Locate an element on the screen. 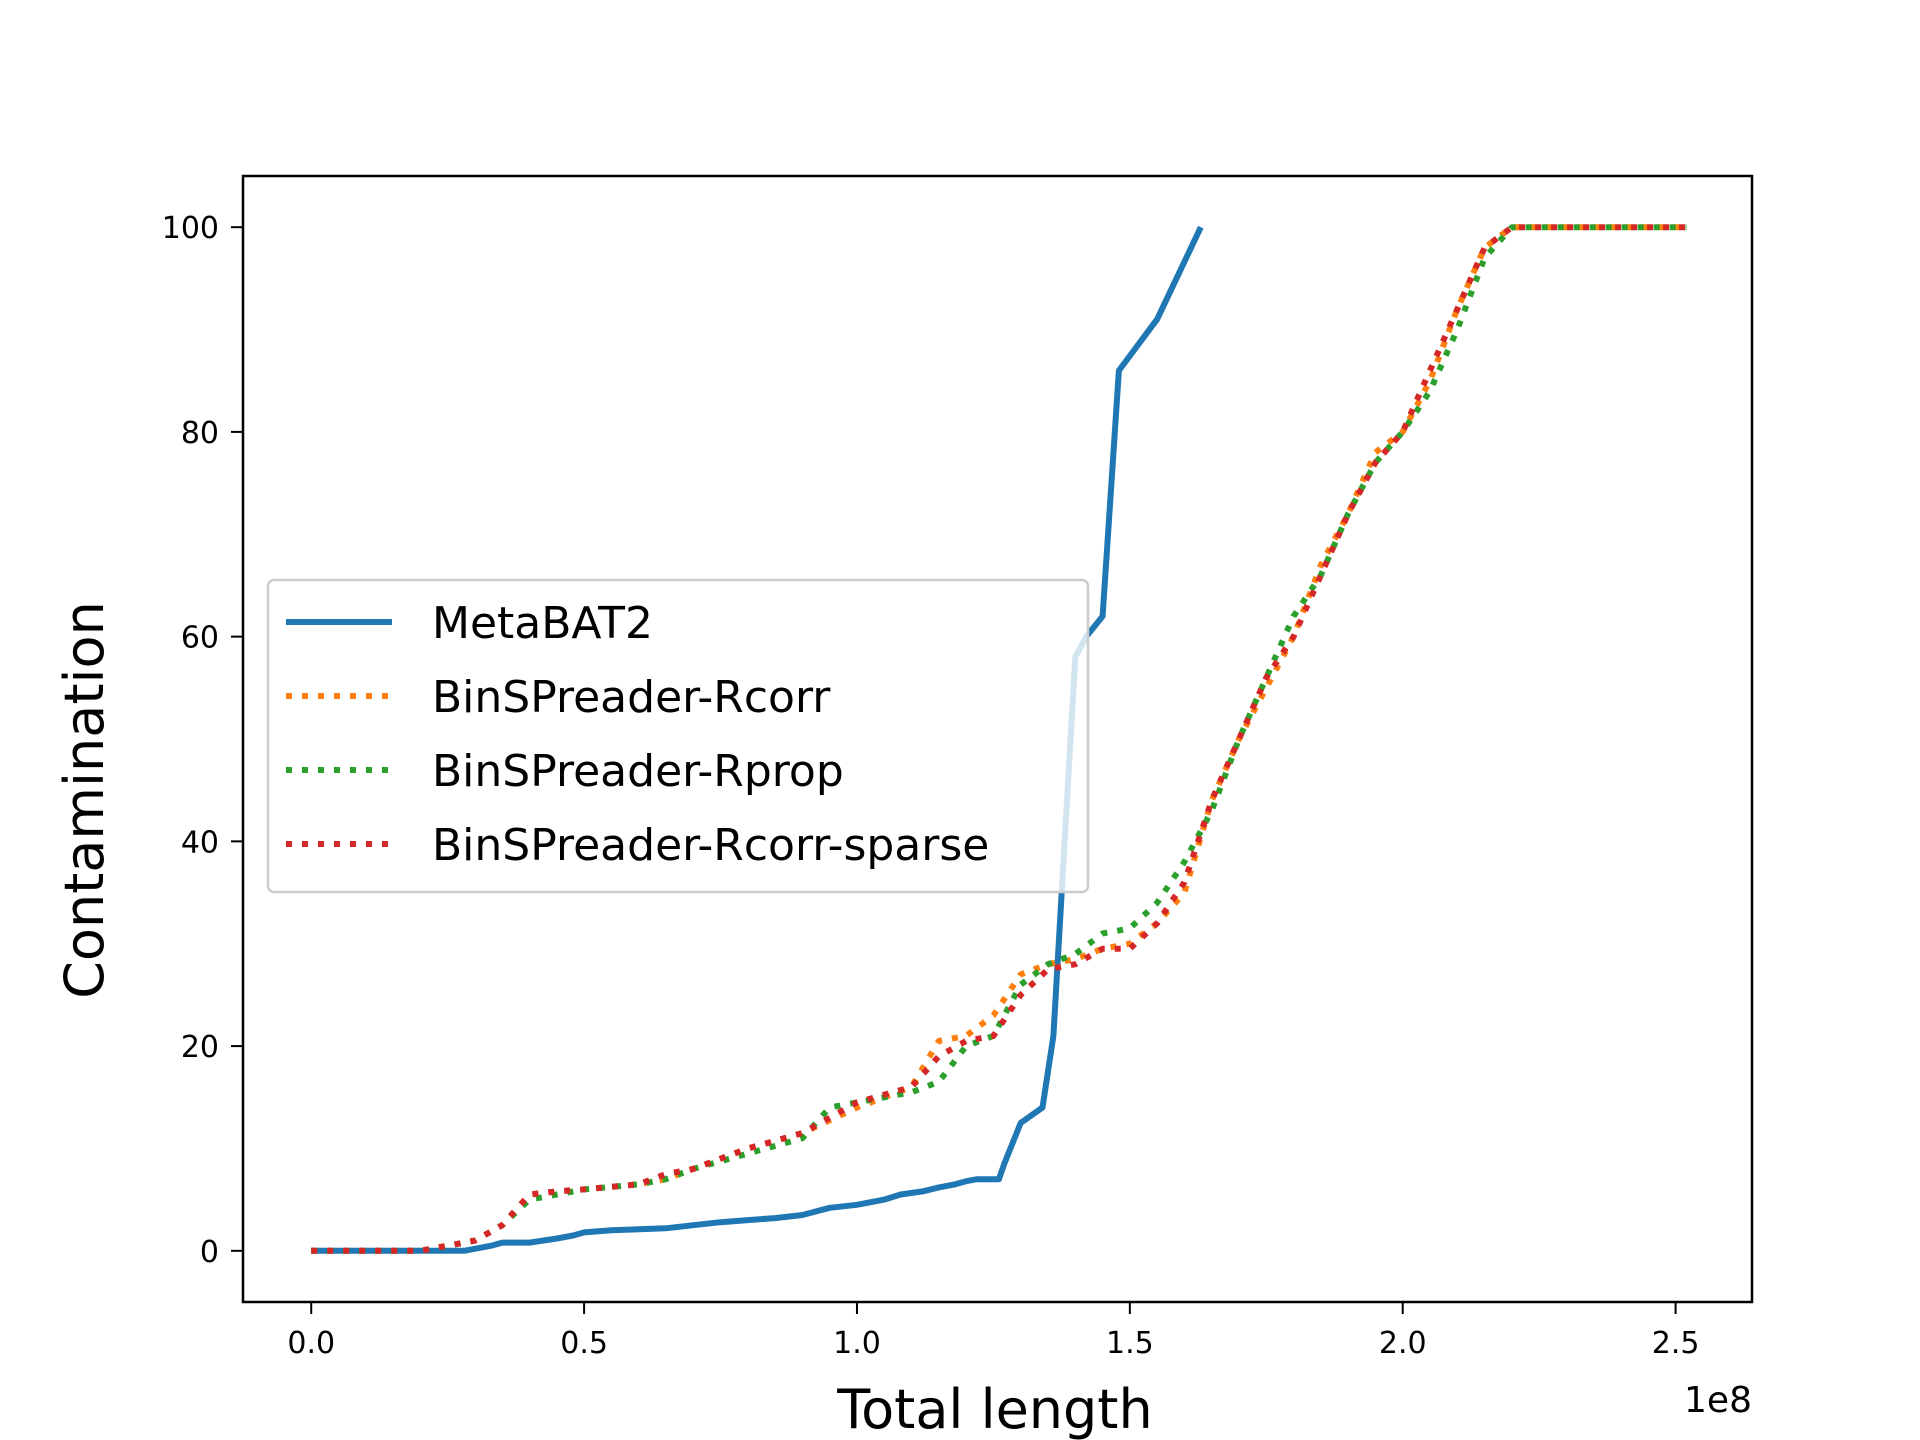 The height and width of the screenshot is (1440, 1920). legend-label: BinSPreader-Rcorr-sparse is located at coordinates (710, 845).